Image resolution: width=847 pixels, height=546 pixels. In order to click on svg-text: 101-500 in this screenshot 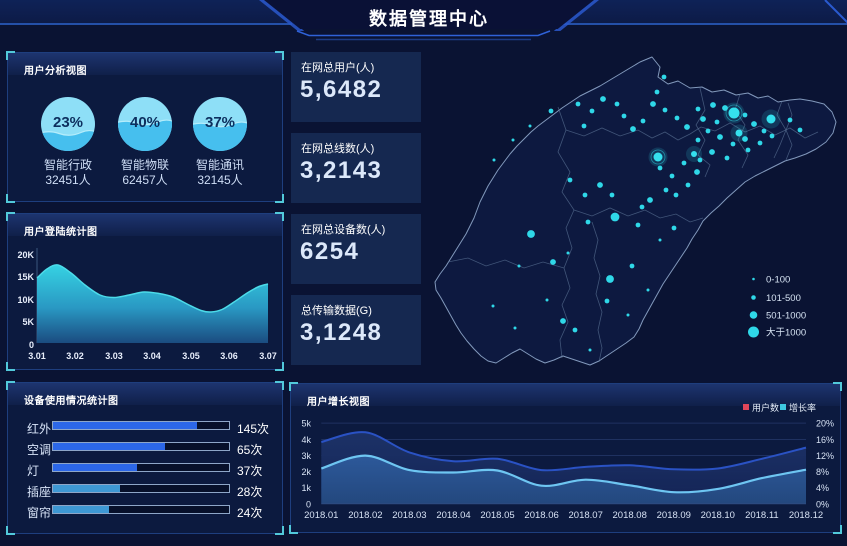, I will do `click(783, 298)`.